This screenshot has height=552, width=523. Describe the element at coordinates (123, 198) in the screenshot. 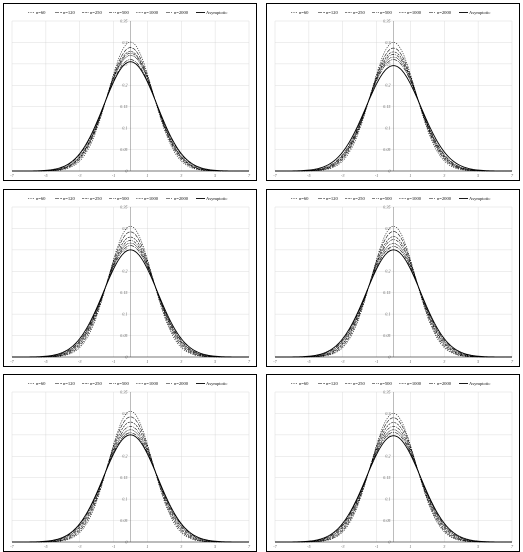

I see `legend-label: n=500` at that location.